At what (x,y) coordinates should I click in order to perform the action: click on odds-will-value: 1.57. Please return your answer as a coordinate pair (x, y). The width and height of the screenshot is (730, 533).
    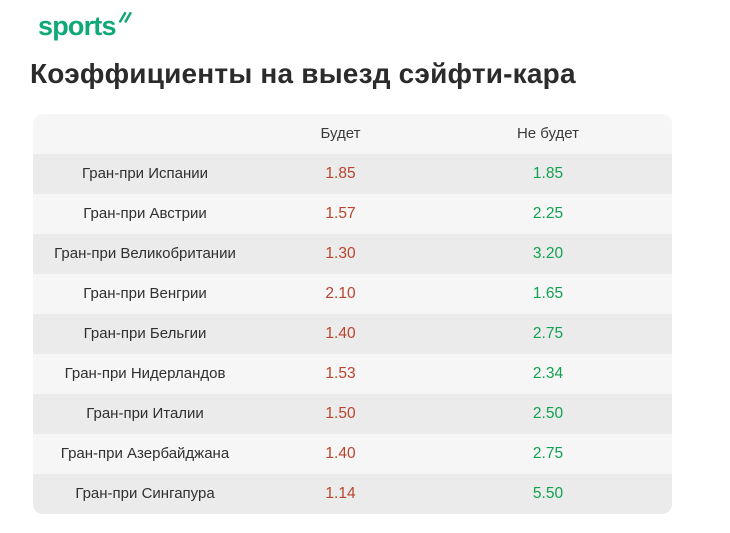
    Looking at the image, I should click on (340, 213).